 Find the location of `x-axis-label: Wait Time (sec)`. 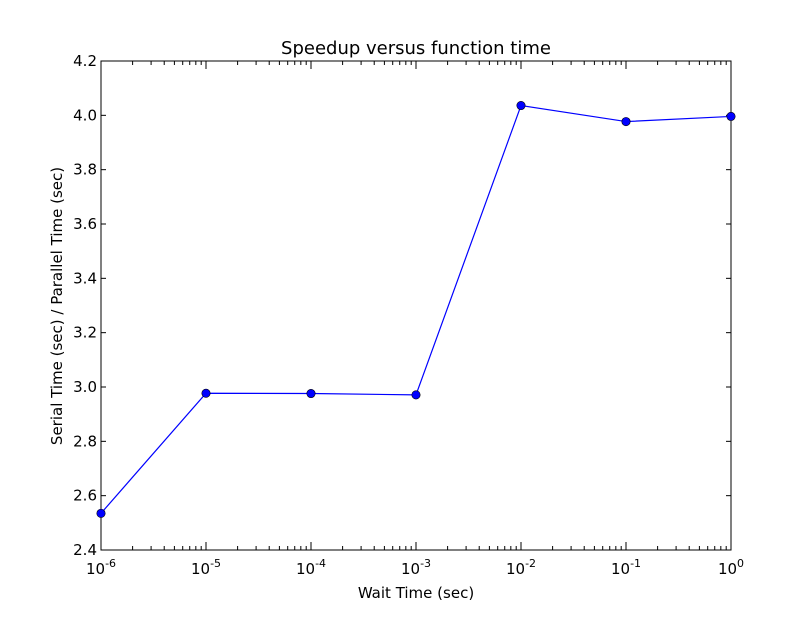

x-axis-label: Wait Time (sec) is located at coordinates (416, 593).